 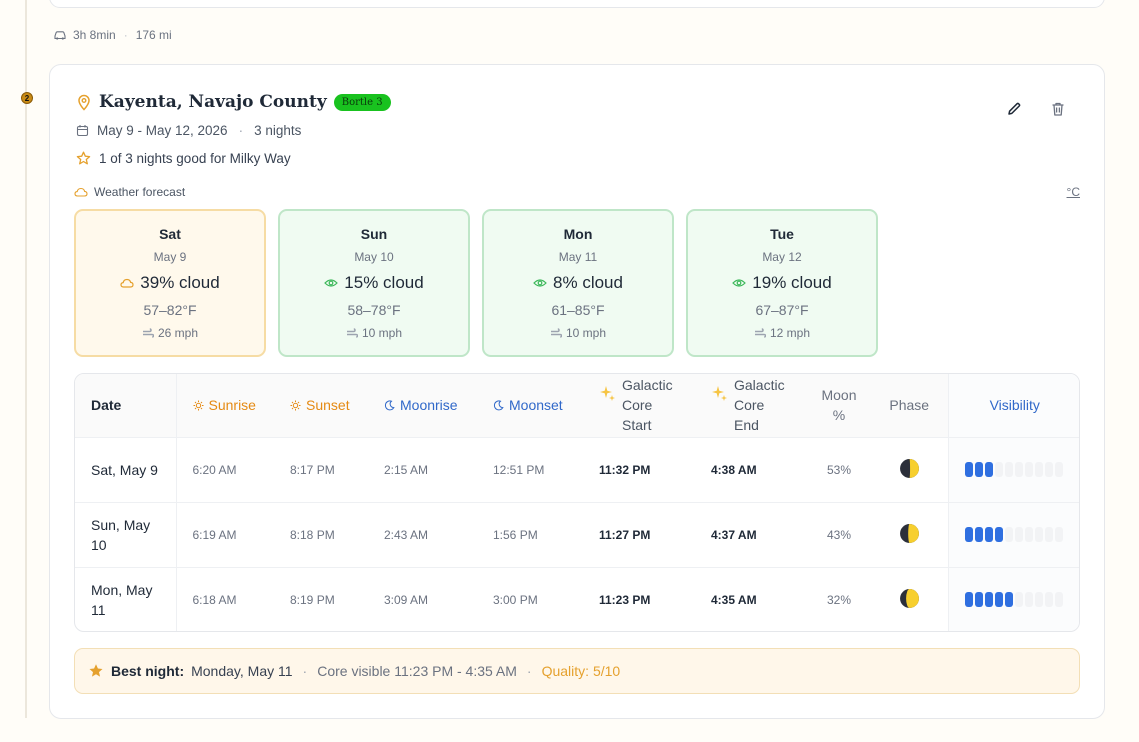 What do you see at coordinates (170, 310) in the screenshot?
I see `forecast-temp: 57–82°F` at bounding box center [170, 310].